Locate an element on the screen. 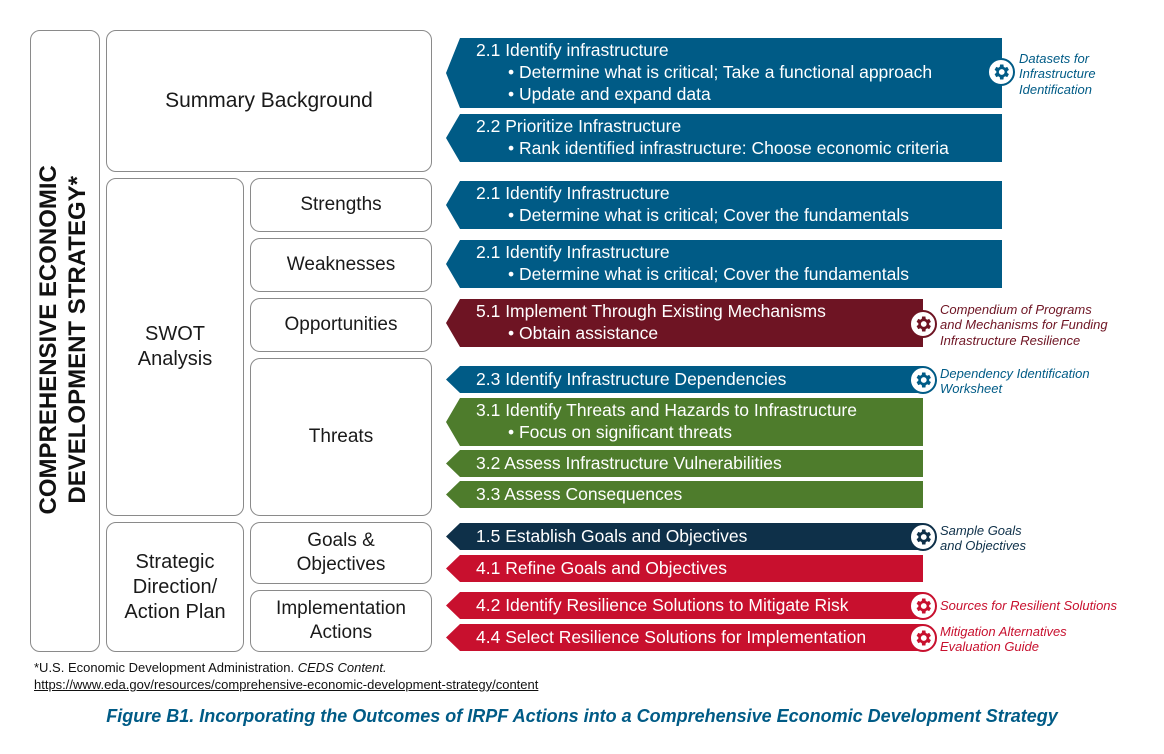  action-bar-title: 1.5 Establish Goals and Objectives is located at coordinates (612, 535).